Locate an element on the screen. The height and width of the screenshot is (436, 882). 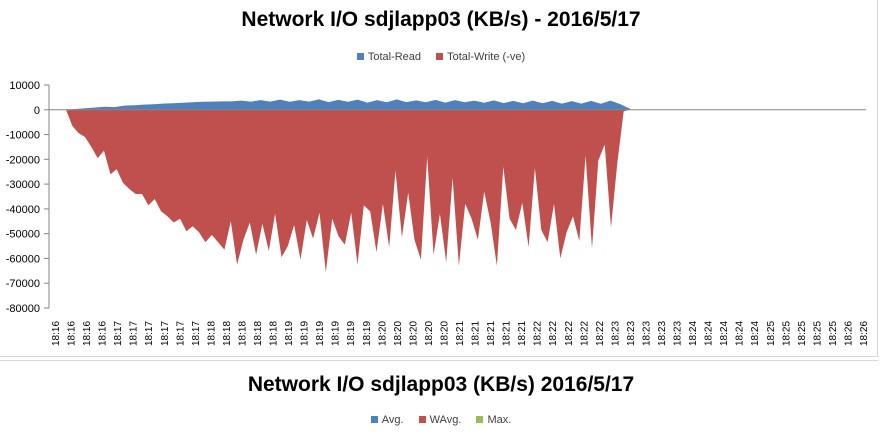
series-area is located at coordinates (348, 104).